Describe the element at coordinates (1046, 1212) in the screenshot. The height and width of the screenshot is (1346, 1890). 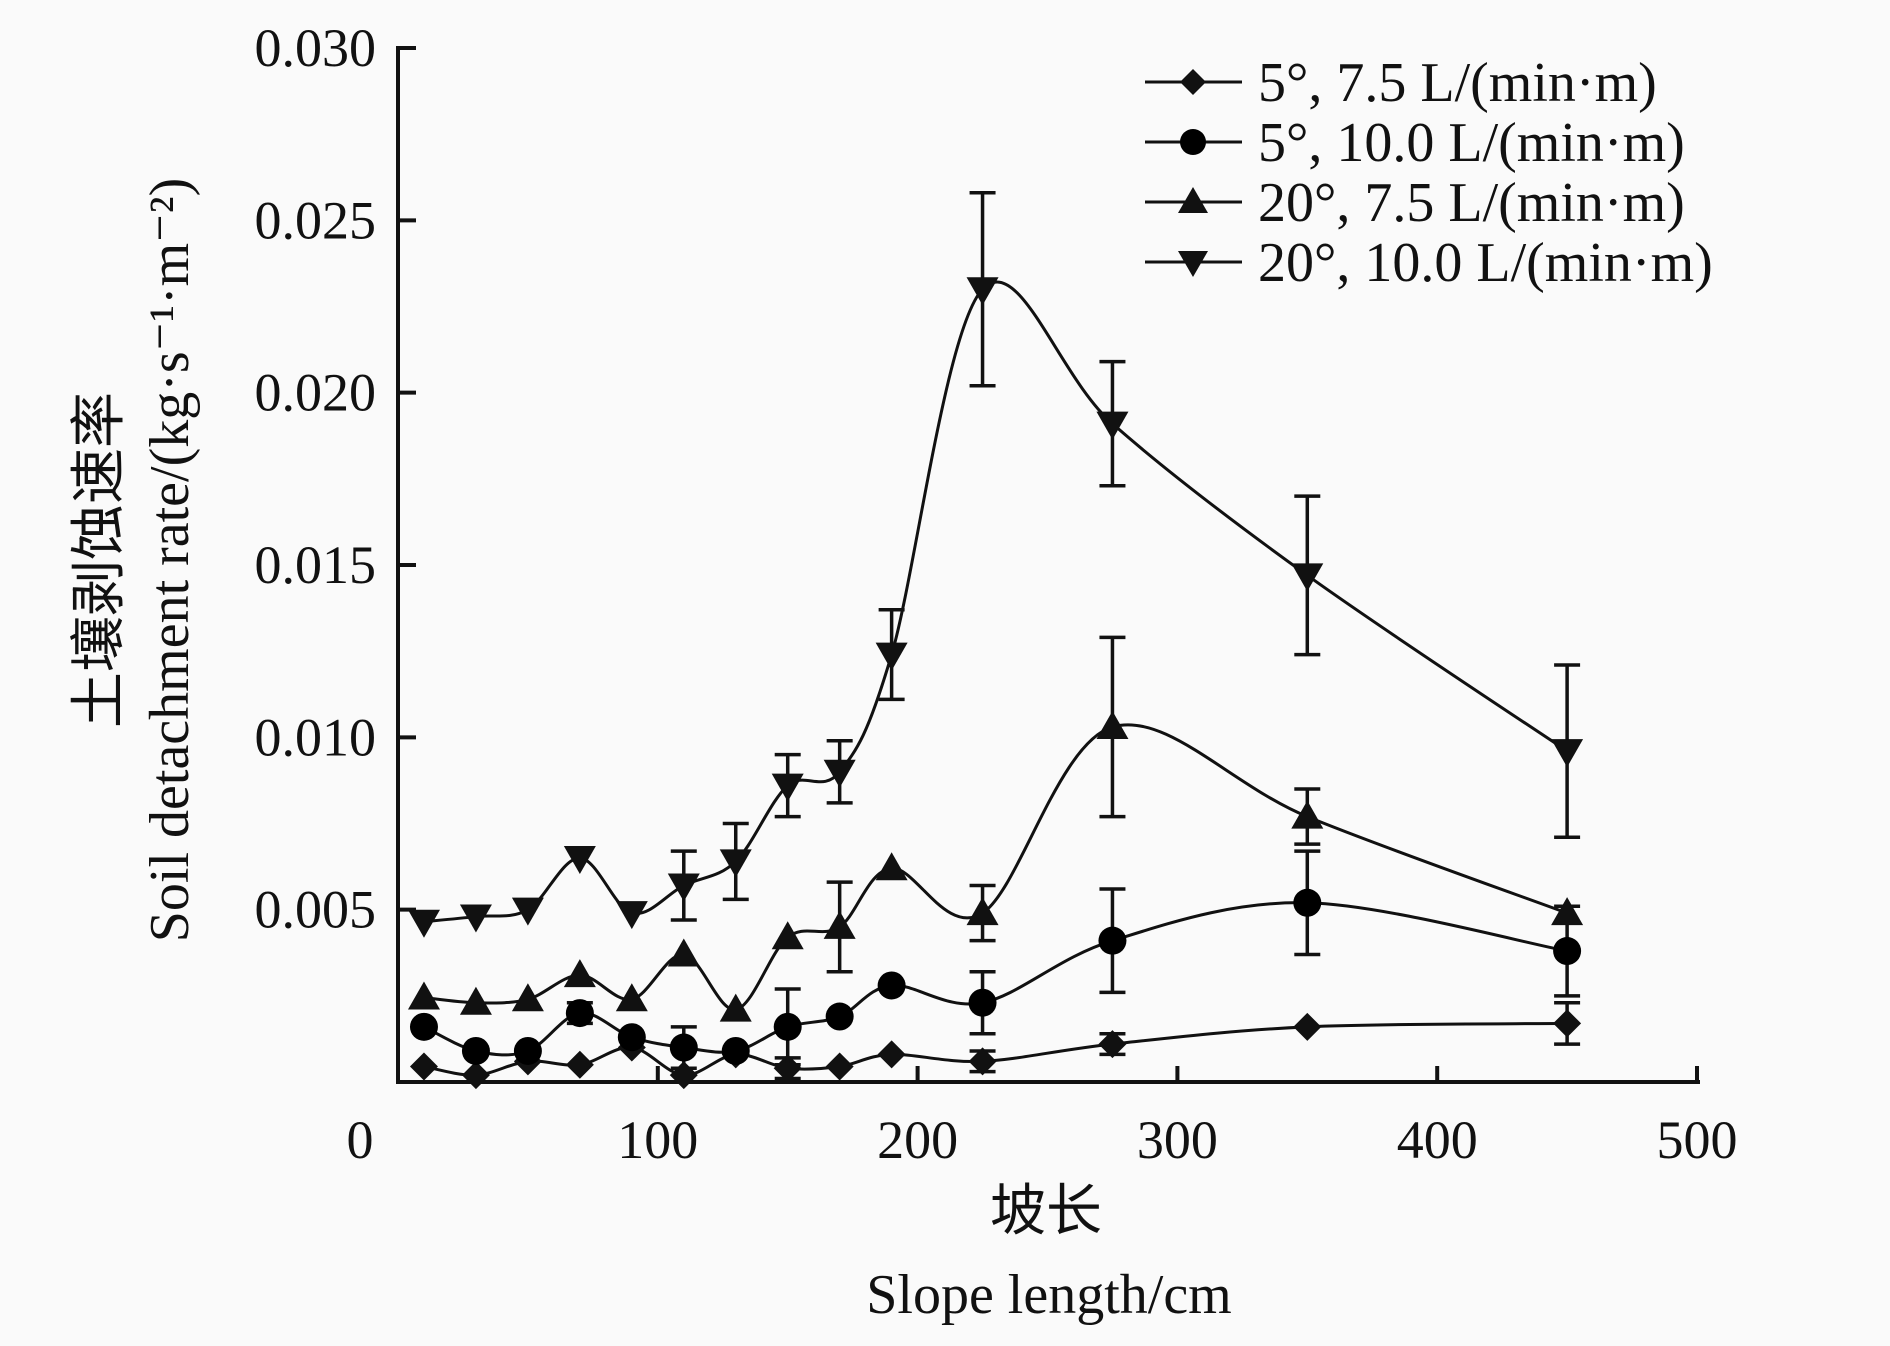
I see `x-axis-label-cn: 坡长` at that location.